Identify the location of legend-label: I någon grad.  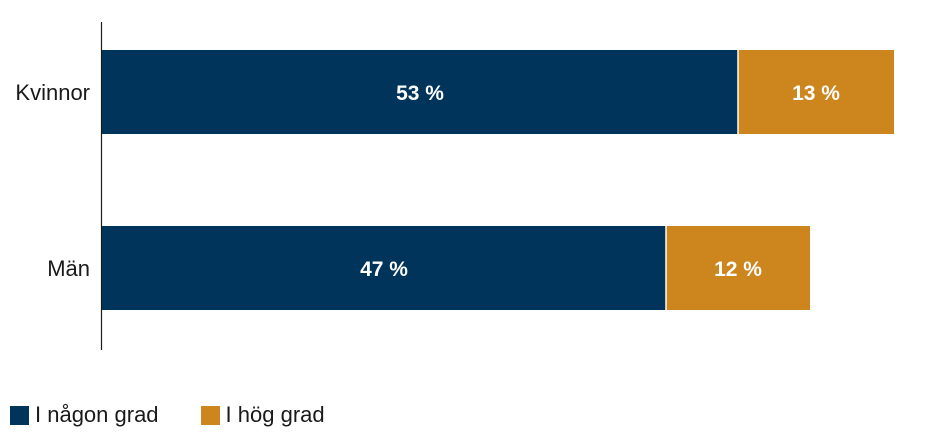
(97, 414).